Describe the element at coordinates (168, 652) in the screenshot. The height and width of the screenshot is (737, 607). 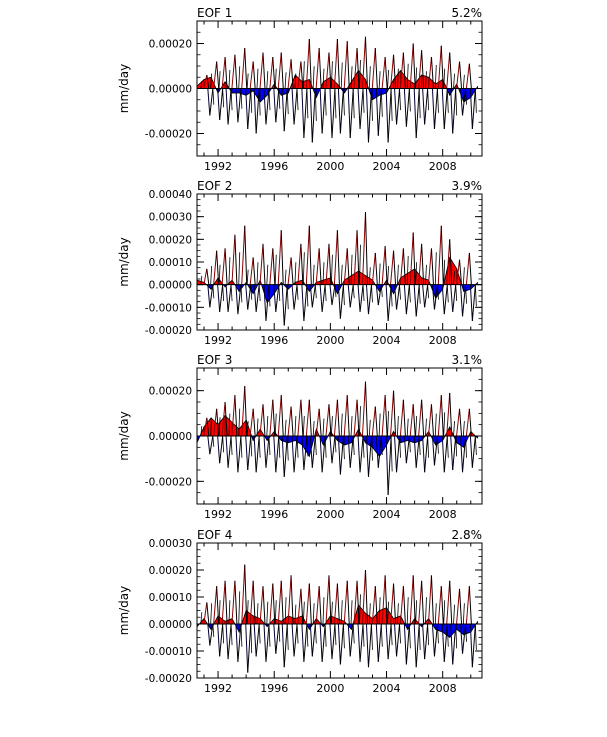
I see `panel-4-ytick-label: -0.00010` at that location.